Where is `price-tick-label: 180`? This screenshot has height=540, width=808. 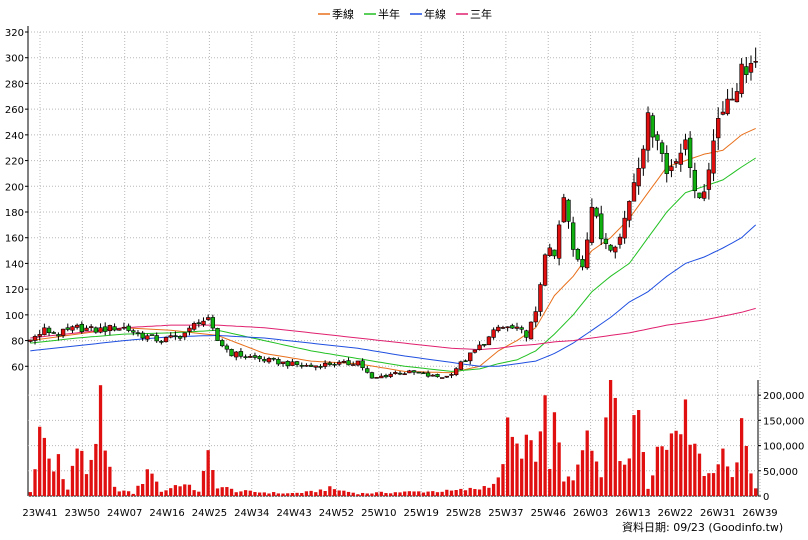 price-tick-label: 180 is located at coordinates (14, 213).